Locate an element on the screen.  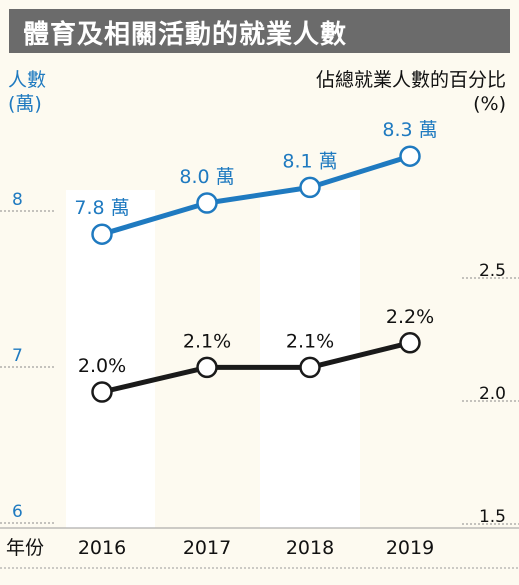
x-tick-label-2019: 2019 is located at coordinates (410, 548).